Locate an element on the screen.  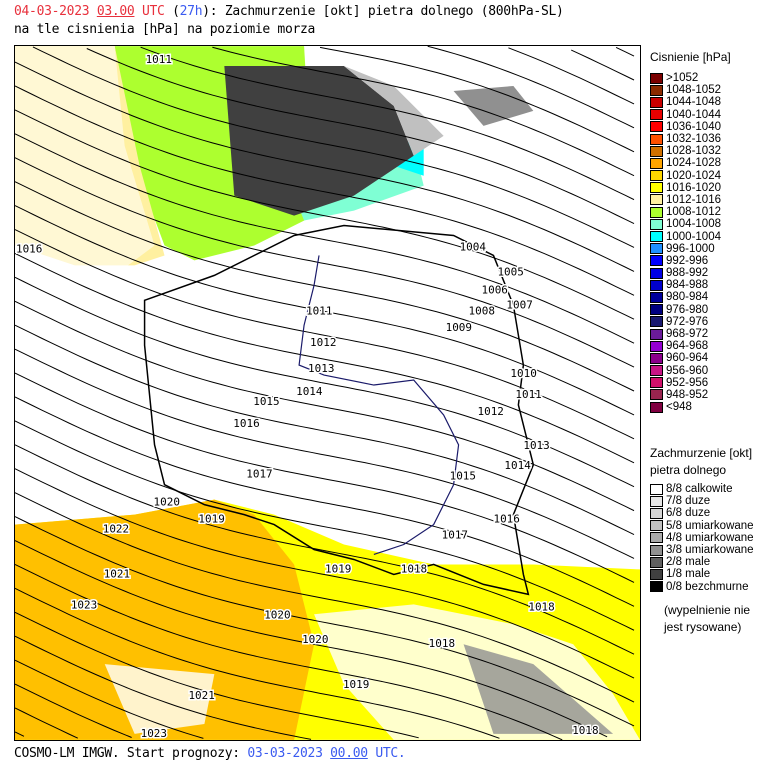
isobar-label: 1012 is located at coordinates (491, 411).